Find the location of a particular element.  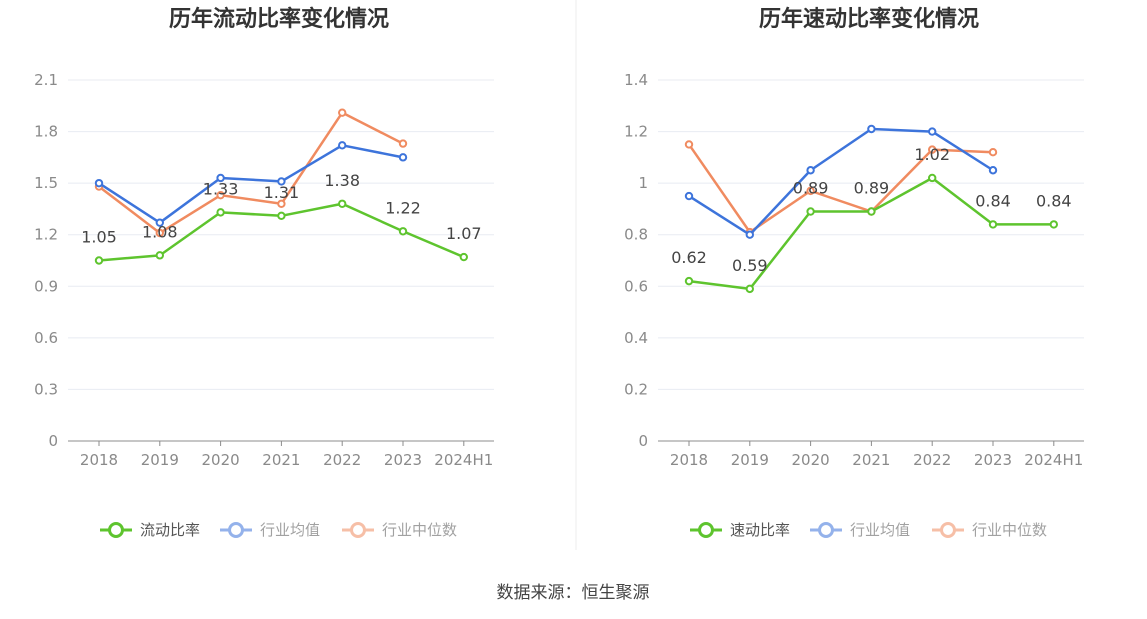

data-label: 1.22 is located at coordinates (403, 207).